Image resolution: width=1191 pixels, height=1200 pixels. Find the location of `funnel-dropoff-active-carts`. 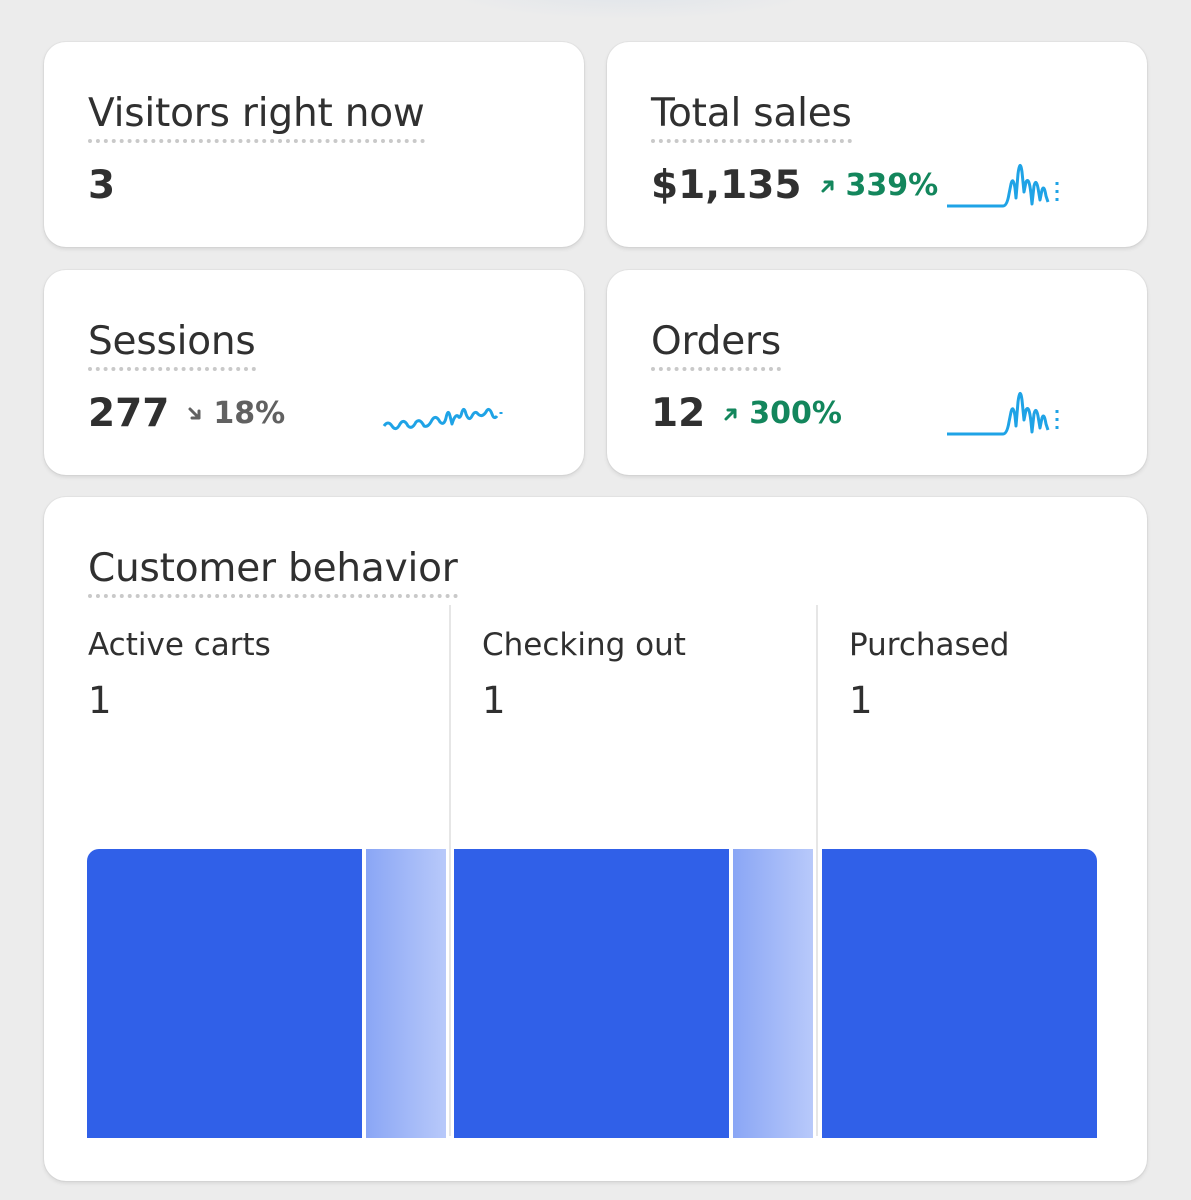

funnel-dropoff-active-carts is located at coordinates (406, 993).